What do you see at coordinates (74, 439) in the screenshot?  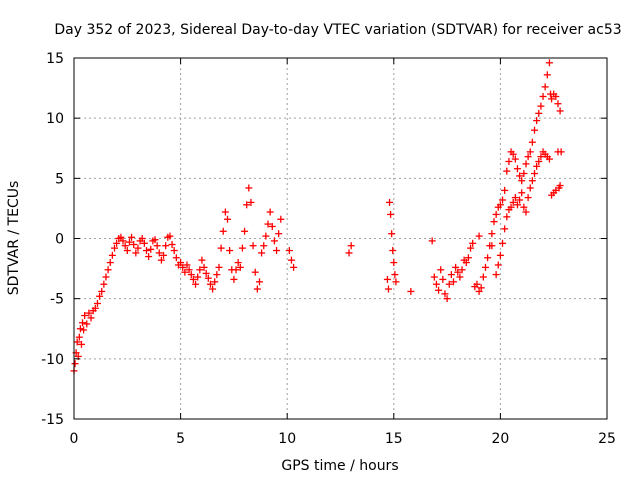 I see `x-tick-label: 0` at bounding box center [74, 439].